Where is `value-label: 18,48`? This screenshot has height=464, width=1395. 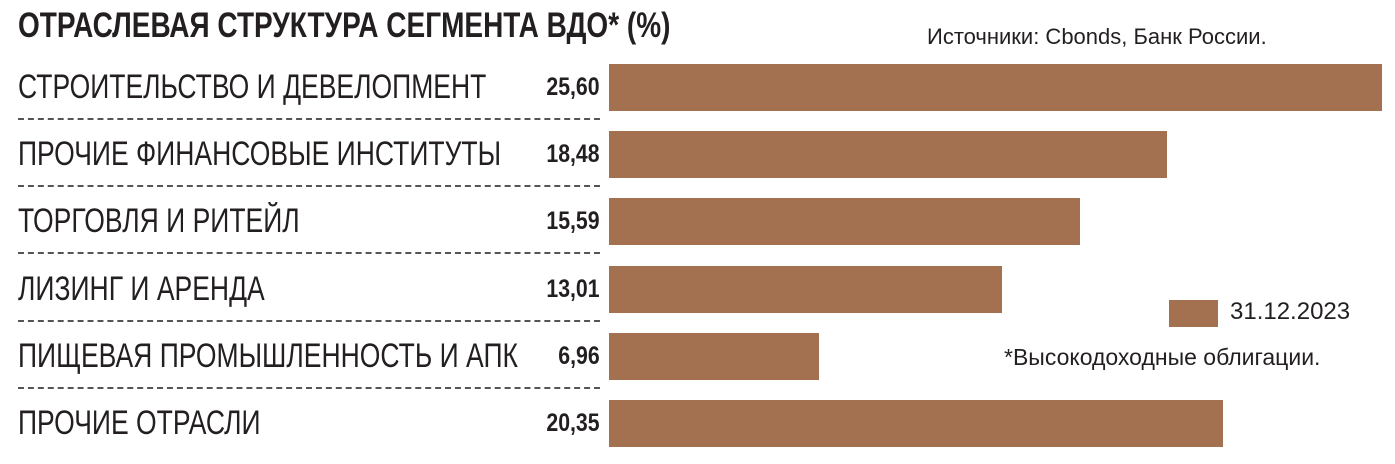 value-label: 18,48 is located at coordinates (573, 154).